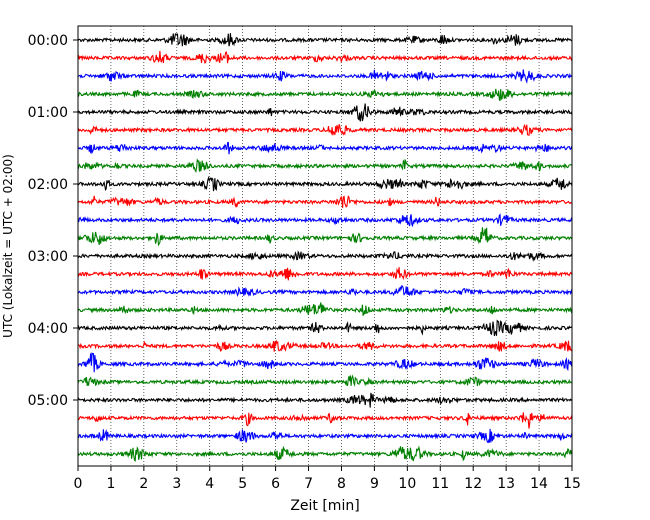 The image size is (650, 520). What do you see at coordinates (110, 484) in the screenshot?
I see `x-tick-label: 1` at bounding box center [110, 484].